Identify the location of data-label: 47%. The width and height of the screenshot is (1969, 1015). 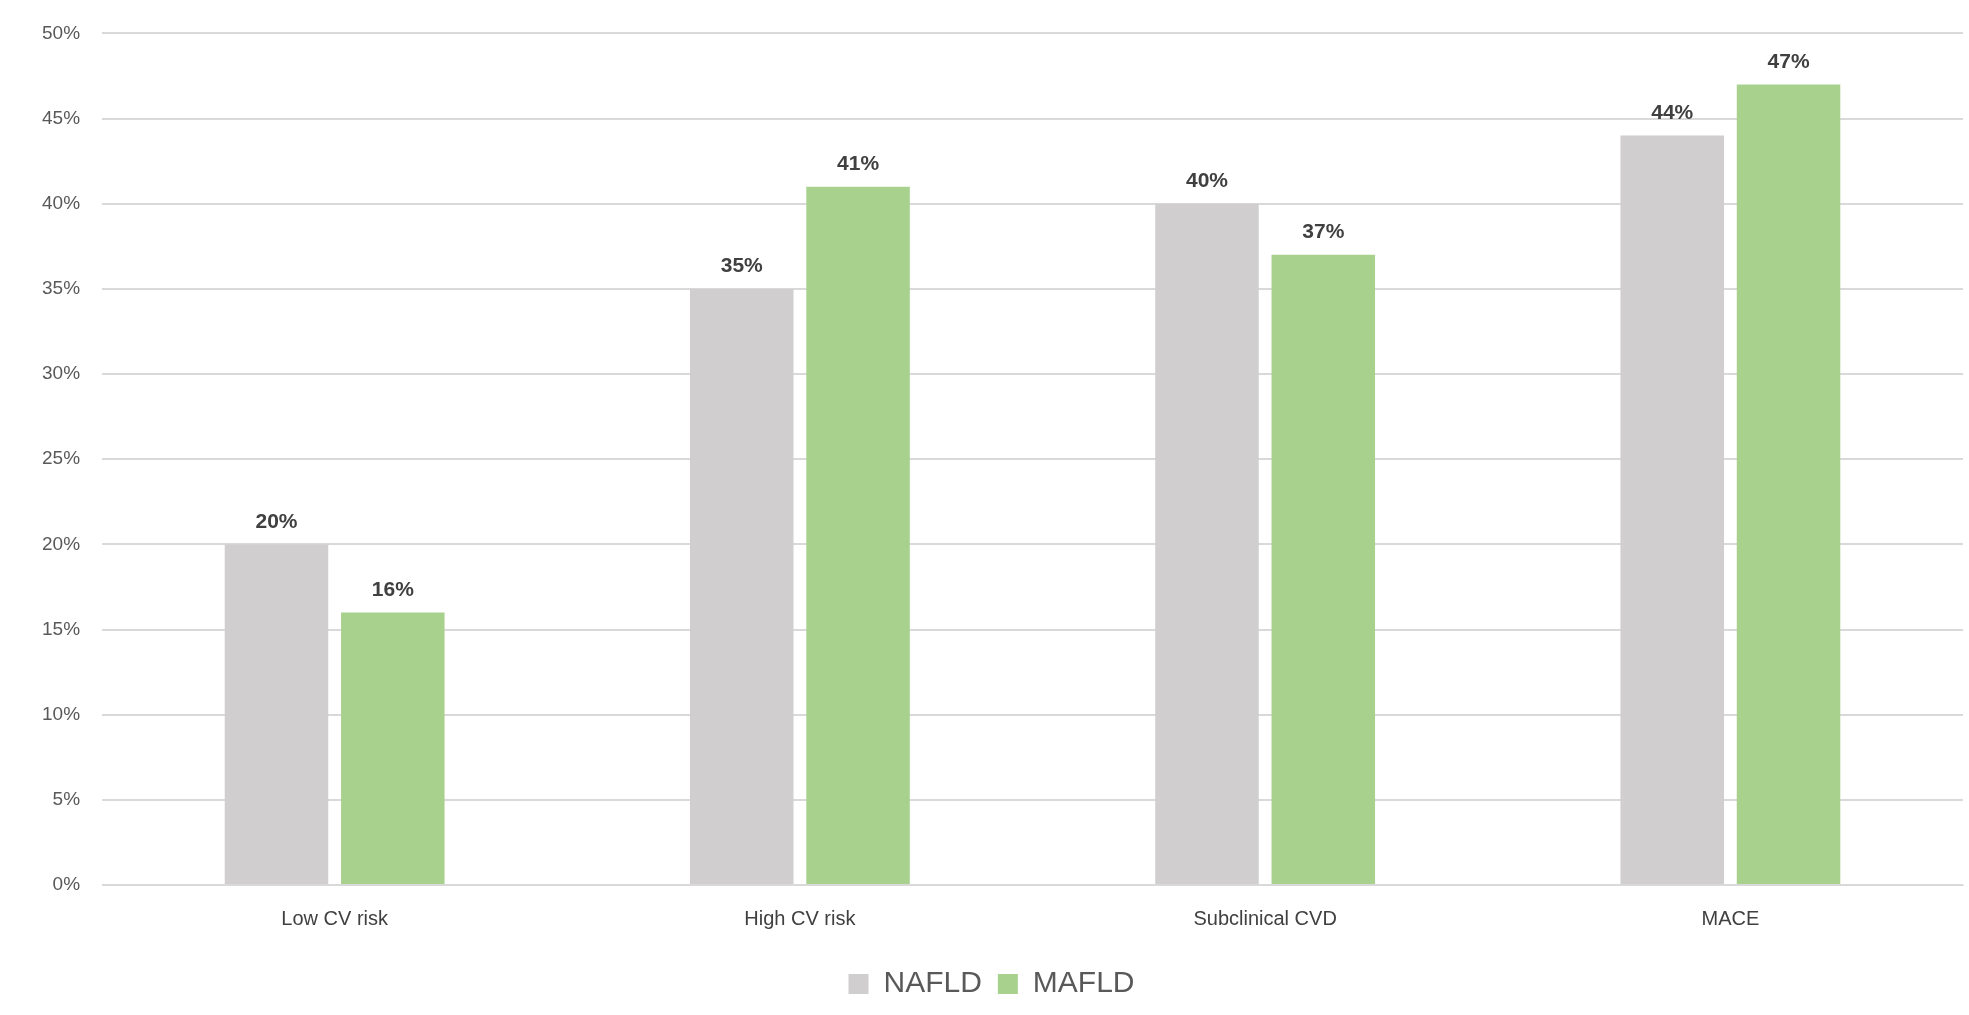
(1788, 60).